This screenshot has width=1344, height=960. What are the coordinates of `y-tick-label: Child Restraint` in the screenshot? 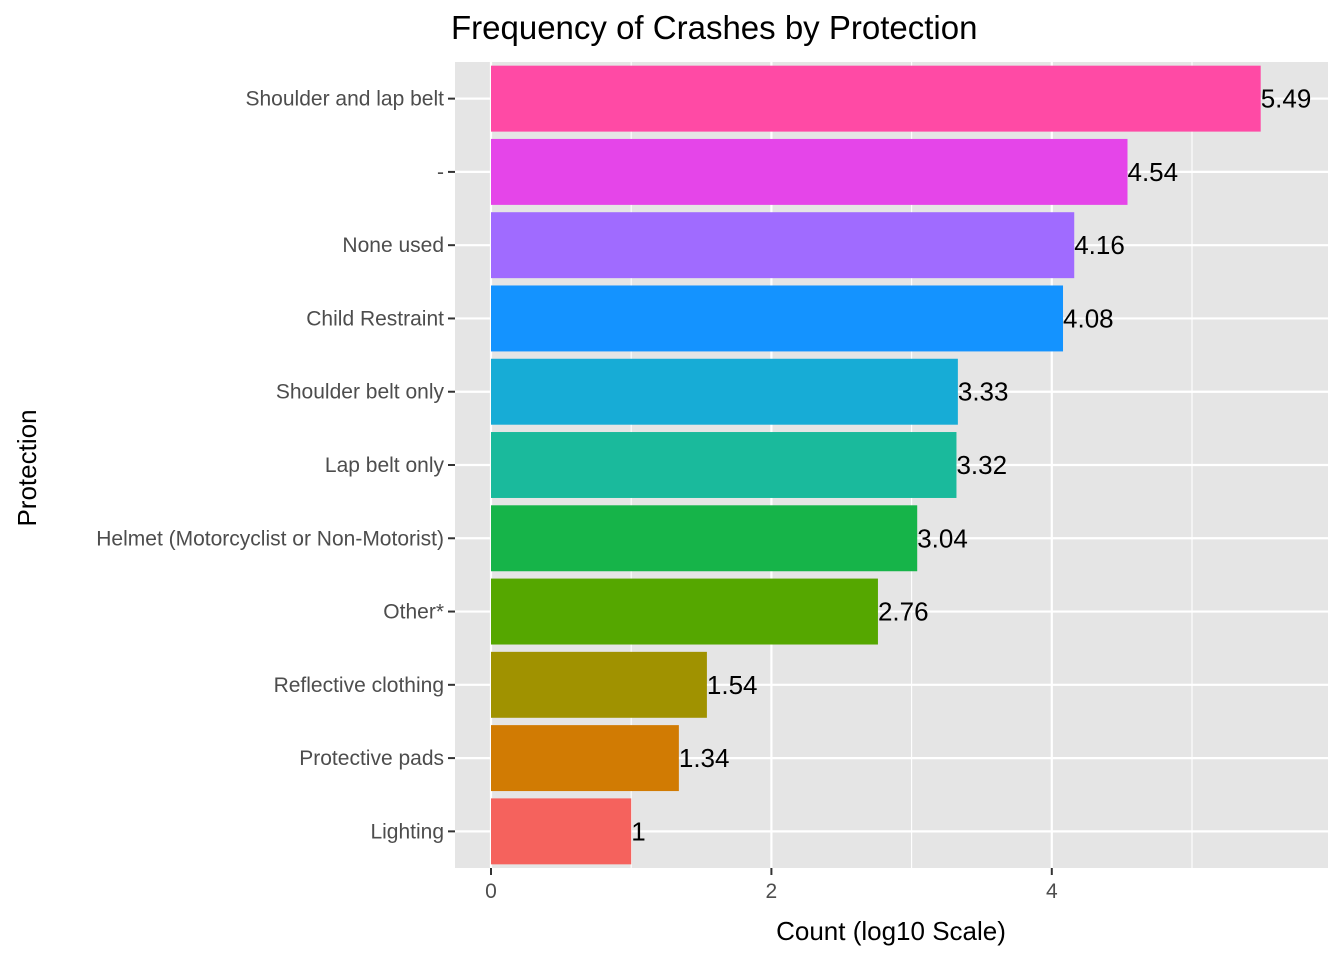 It's located at (375, 318).